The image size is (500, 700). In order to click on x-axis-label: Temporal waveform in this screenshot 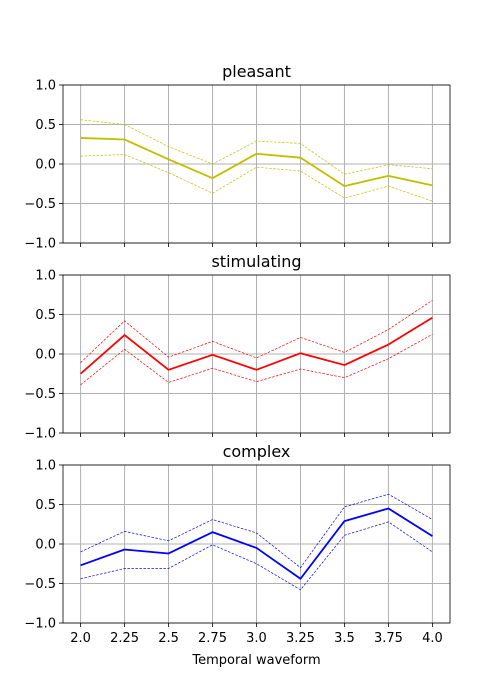, I will do `click(255, 660)`.